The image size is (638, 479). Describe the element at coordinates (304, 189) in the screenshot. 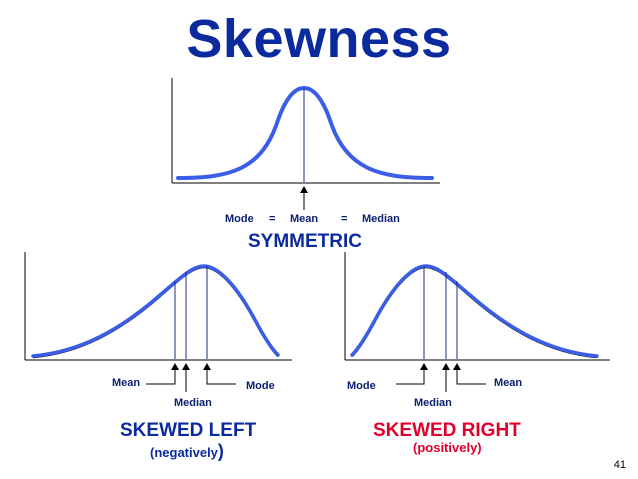

I see `symmetric-arrow-head` at that location.